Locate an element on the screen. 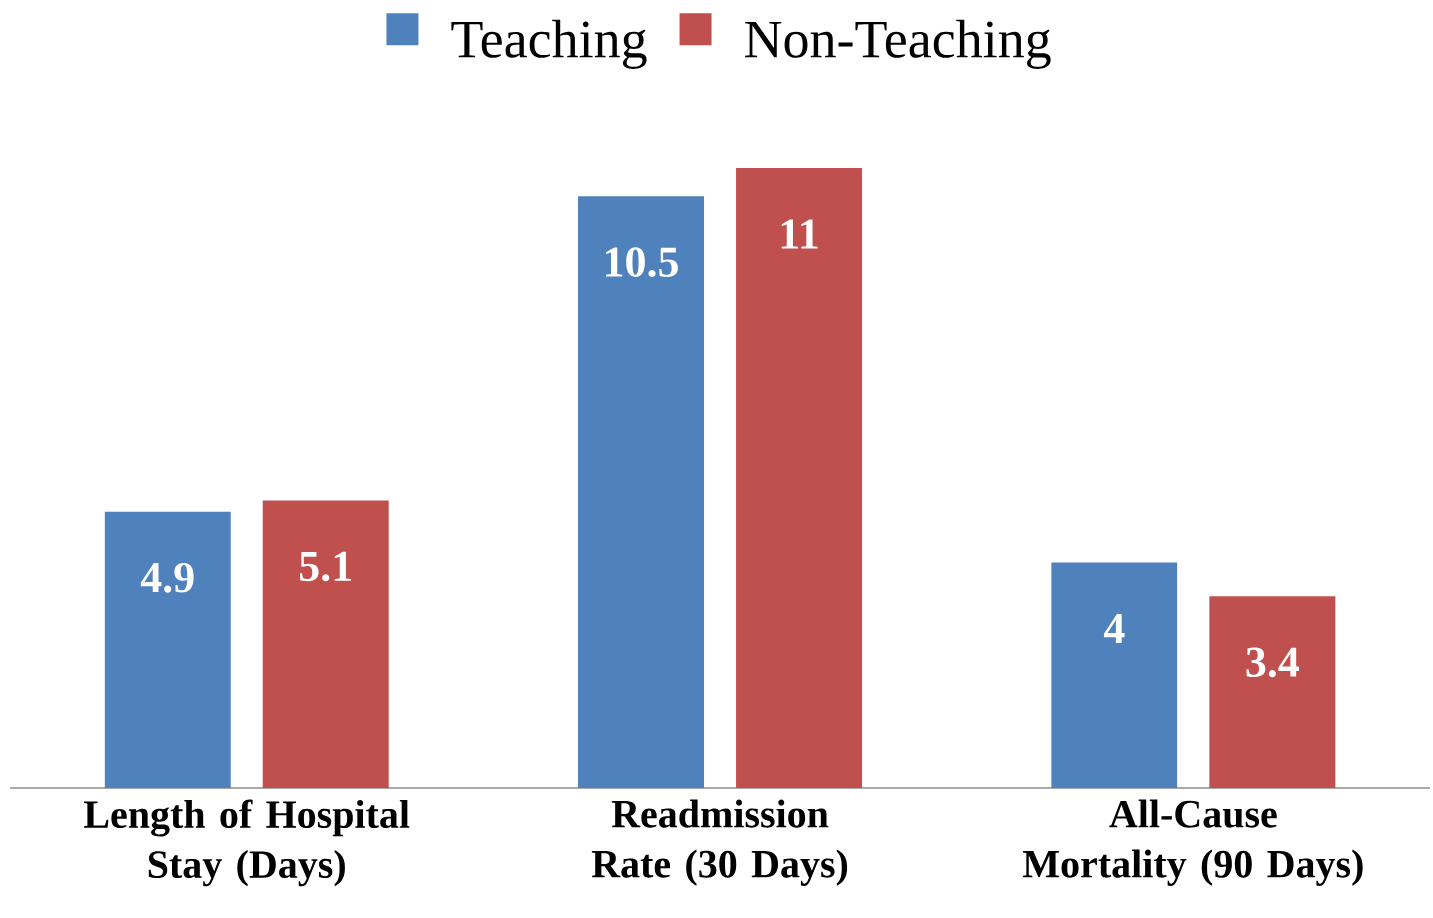 The width and height of the screenshot is (1433, 918). legend-label: Teaching is located at coordinates (549, 44).